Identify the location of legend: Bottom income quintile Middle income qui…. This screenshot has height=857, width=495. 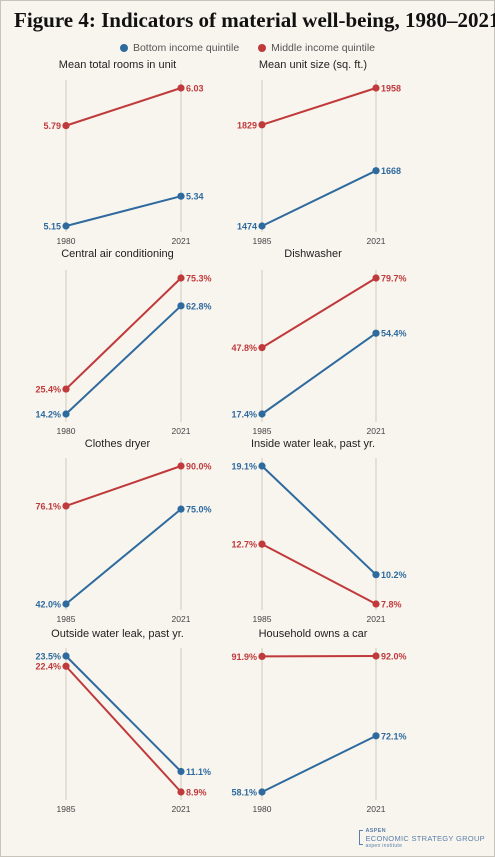
(247, 48).